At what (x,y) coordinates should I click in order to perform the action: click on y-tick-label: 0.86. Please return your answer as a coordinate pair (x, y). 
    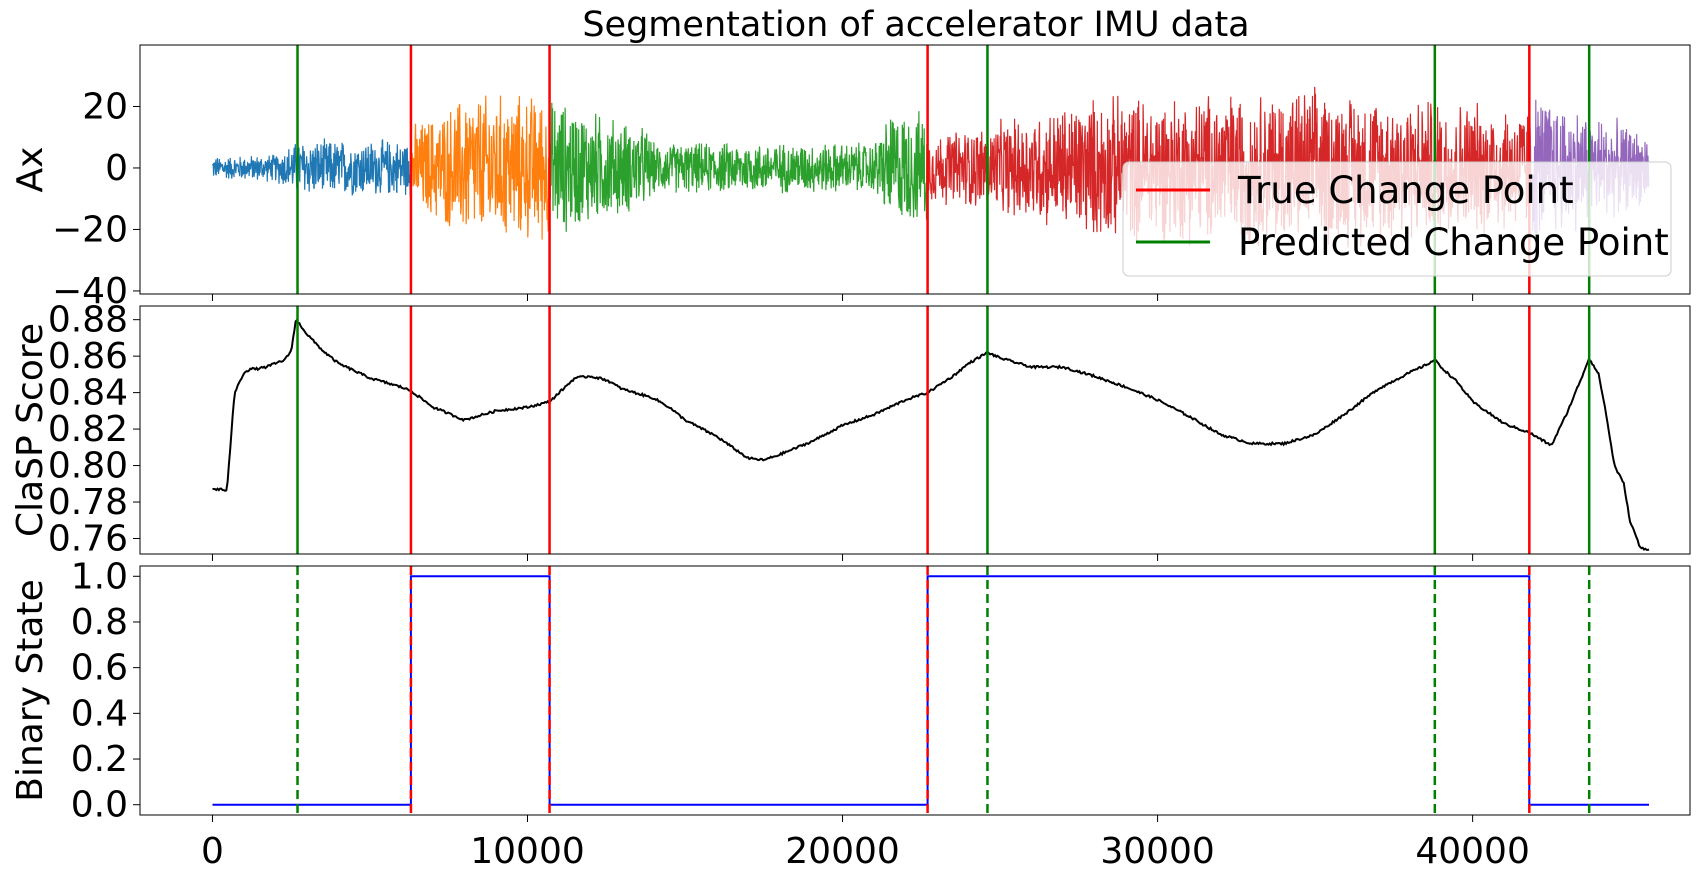
    Looking at the image, I should click on (88, 356).